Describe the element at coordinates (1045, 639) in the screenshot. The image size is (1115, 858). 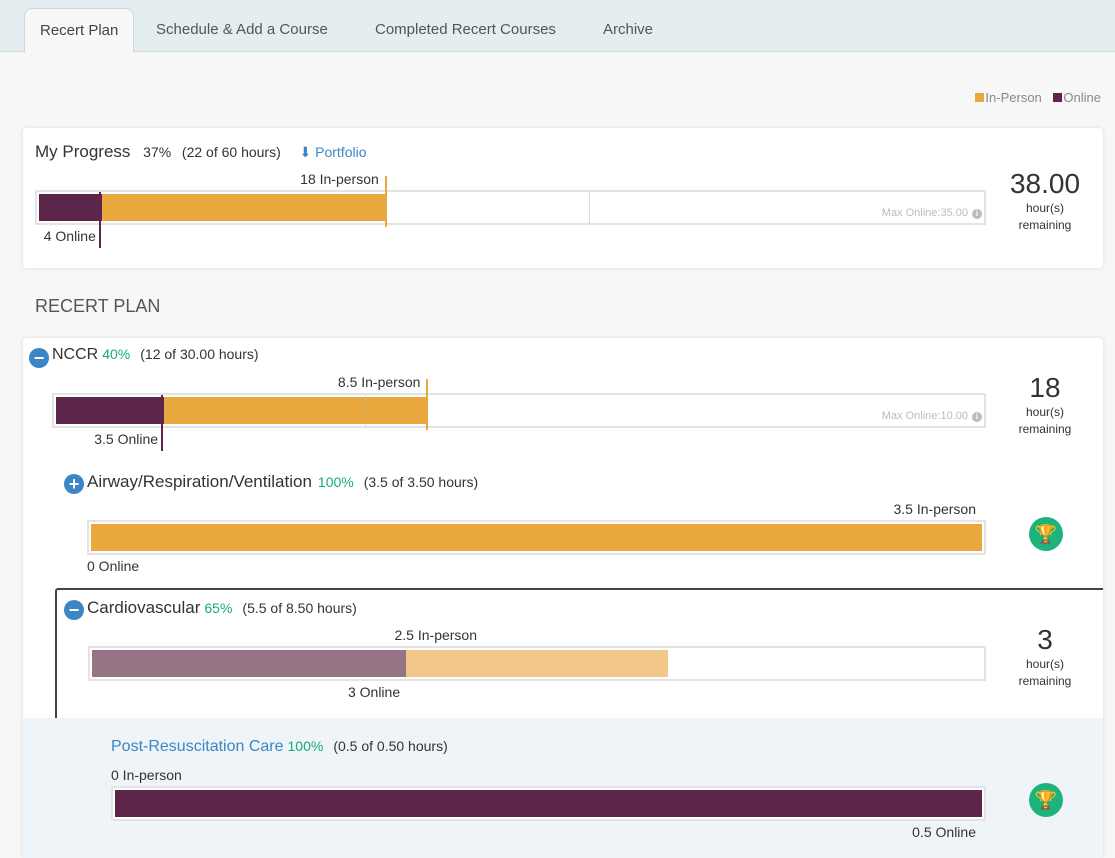
I see `remaining-hours: 3` at that location.